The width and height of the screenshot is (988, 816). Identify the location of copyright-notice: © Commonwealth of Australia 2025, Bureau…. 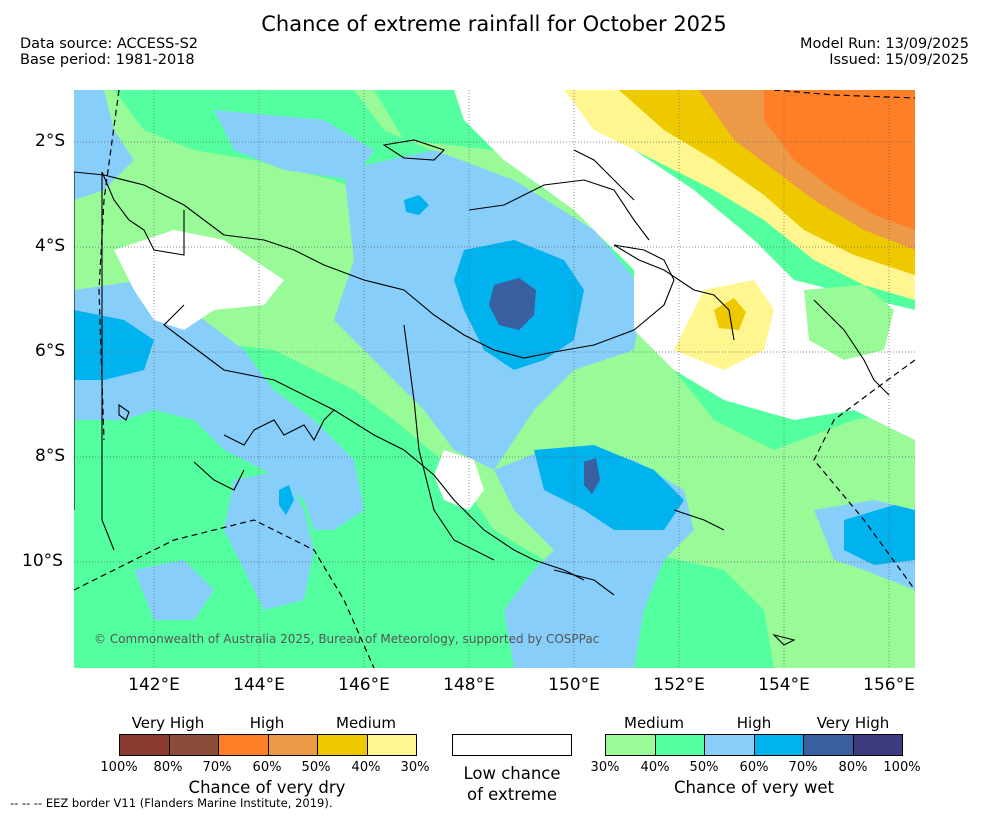
(347, 639).